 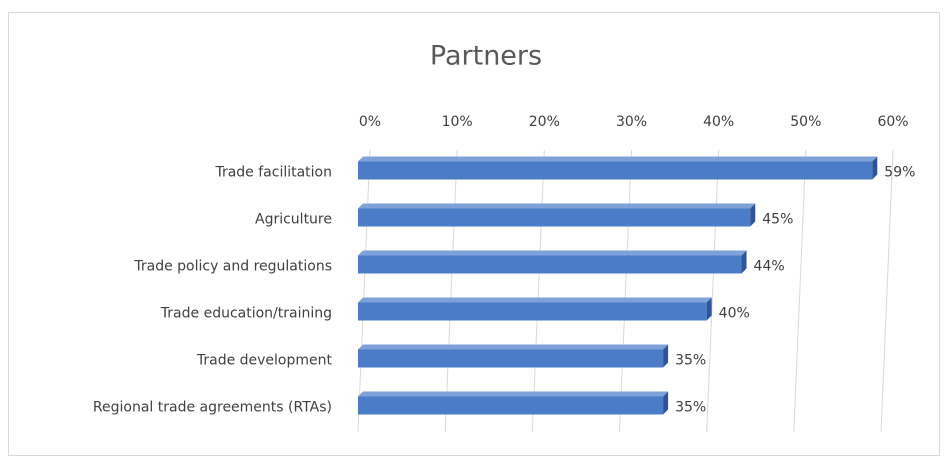 What do you see at coordinates (544, 122) in the screenshot?
I see `x-tick-label: 20%` at bounding box center [544, 122].